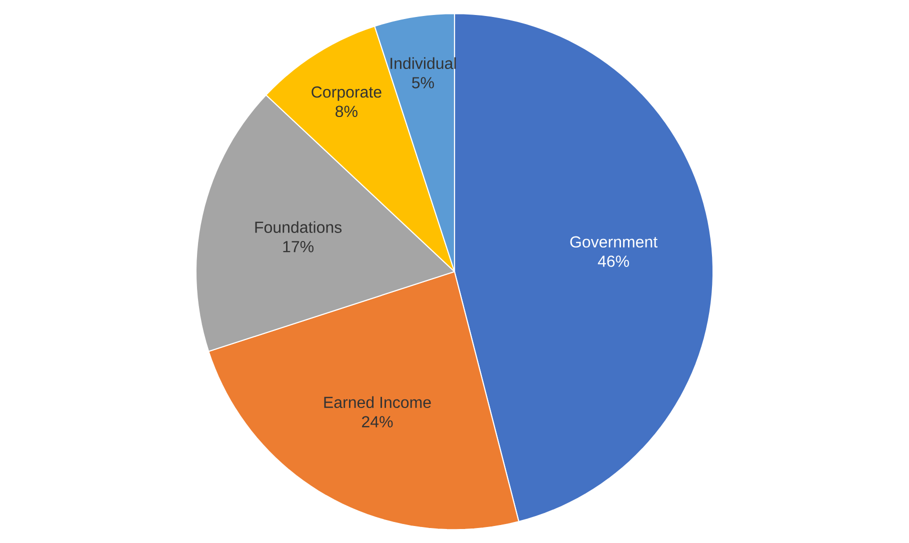 This screenshot has height=543, width=909. What do you see at coordinates (298, 227) in the screenshot?
I see `slice-label: Foundations` at bounding box center [298, 227].